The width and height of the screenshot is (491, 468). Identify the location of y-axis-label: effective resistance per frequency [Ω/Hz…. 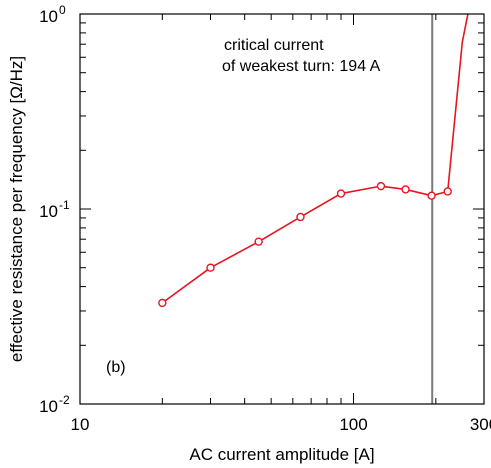
(16, 209).